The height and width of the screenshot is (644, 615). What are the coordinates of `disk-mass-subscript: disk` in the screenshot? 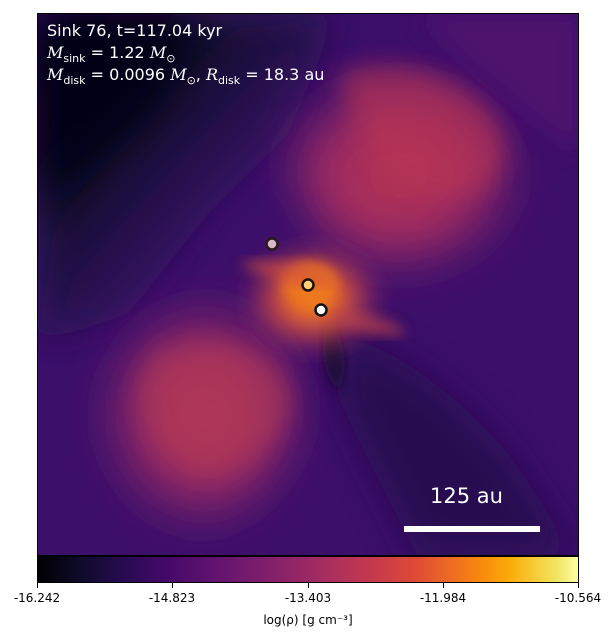 It's located at (74, 80).